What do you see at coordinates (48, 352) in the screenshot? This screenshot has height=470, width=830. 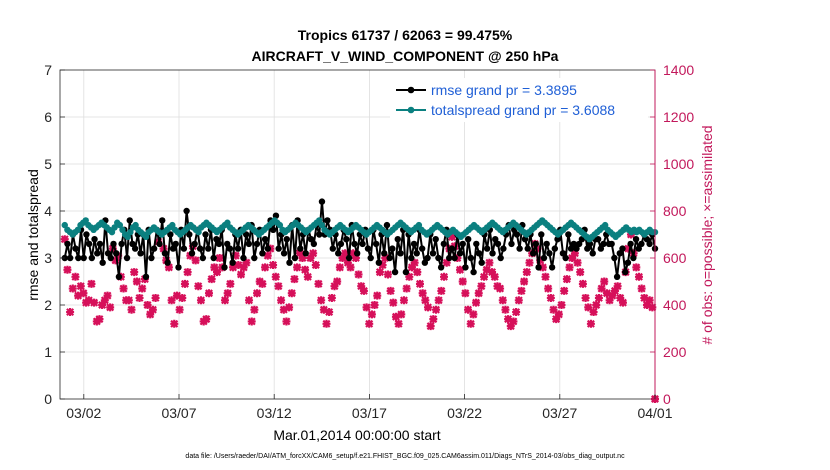 I see `y-tick-label-left: 1` at bounding box center [48, 352].